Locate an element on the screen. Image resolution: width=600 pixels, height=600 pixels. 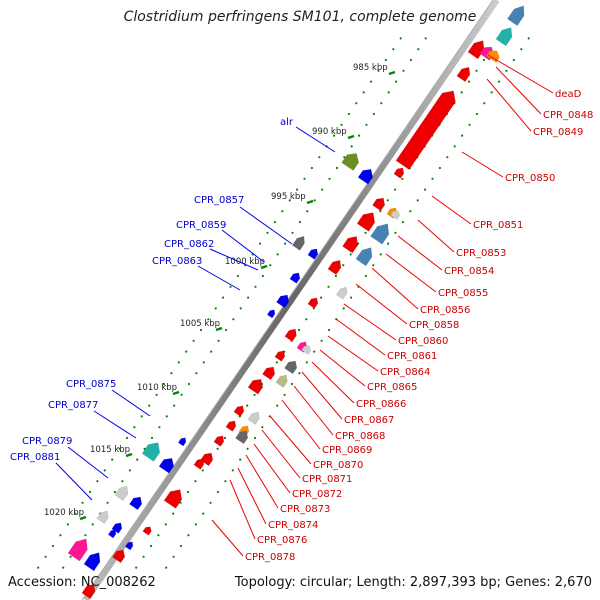
gene-label: CPR_0865 is located at coordinates (392, 387).